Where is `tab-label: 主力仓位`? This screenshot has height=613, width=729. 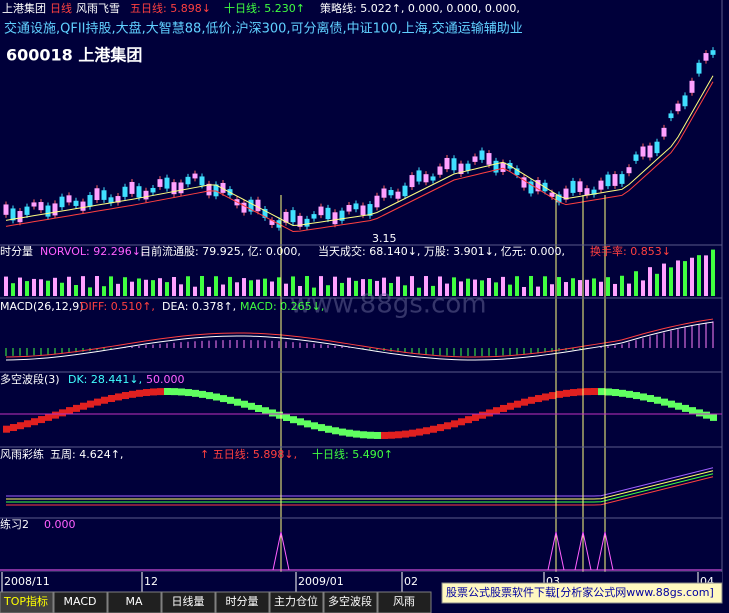
tab-label: 主力仓位 is located at coordinates (296, 601).